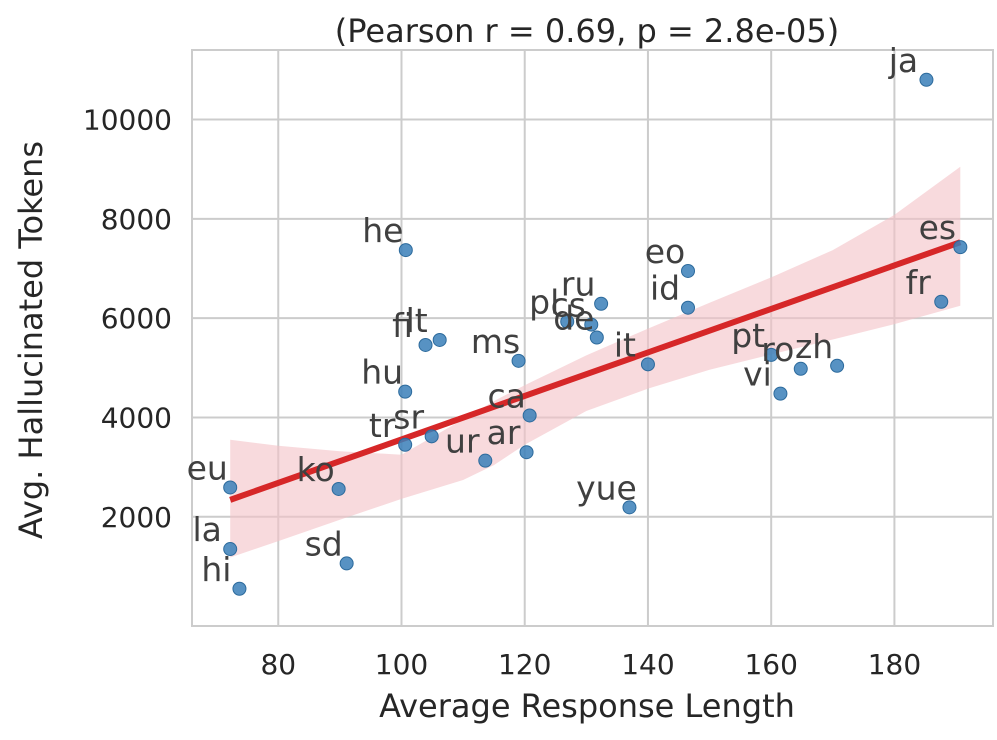 This screenshot has height=740, width=997. Describe the element at coordinates (529, 415) in the screenshot. I see `data-point-ca` at that location.